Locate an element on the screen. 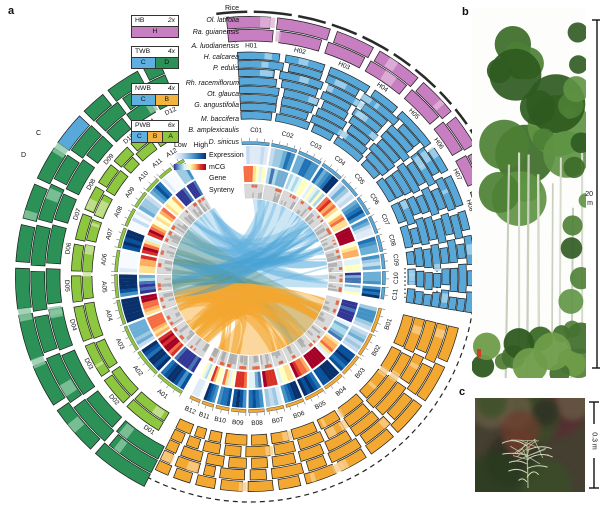 Image resolution: width=600 pixels, height=512 pixels. legend-box-NWB: NWB 4x C B is located at coordinates (155, 94).